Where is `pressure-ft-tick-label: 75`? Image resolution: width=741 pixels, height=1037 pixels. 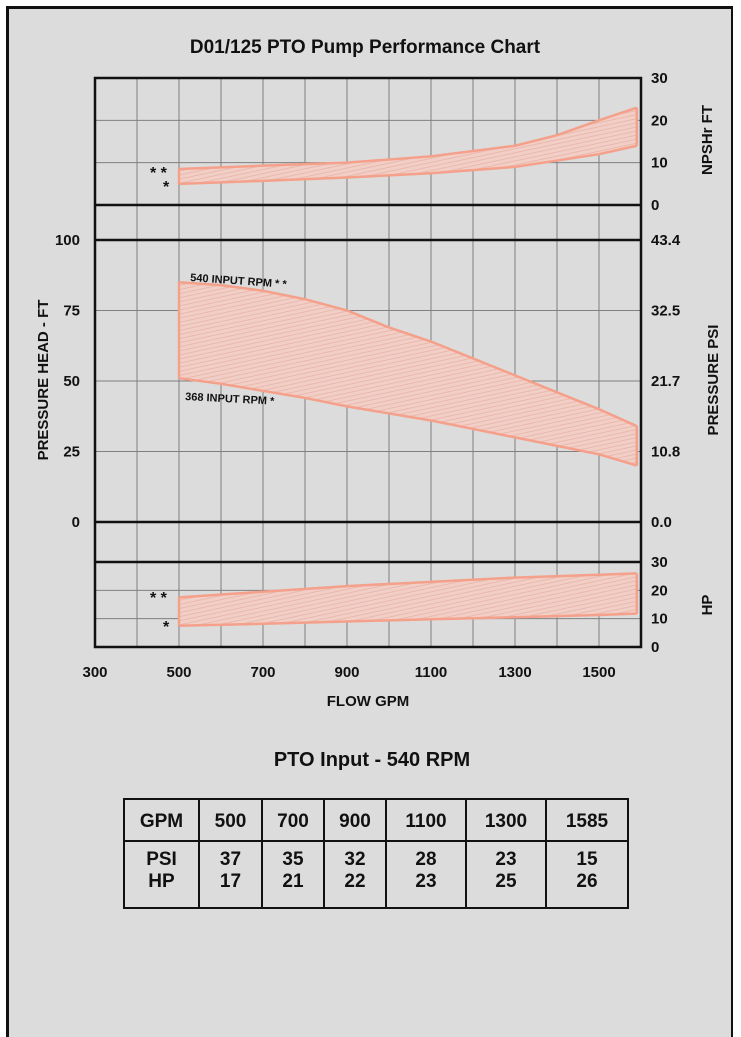
pressure-ft-tick-label: 75 is located at coordinates (71, 311).